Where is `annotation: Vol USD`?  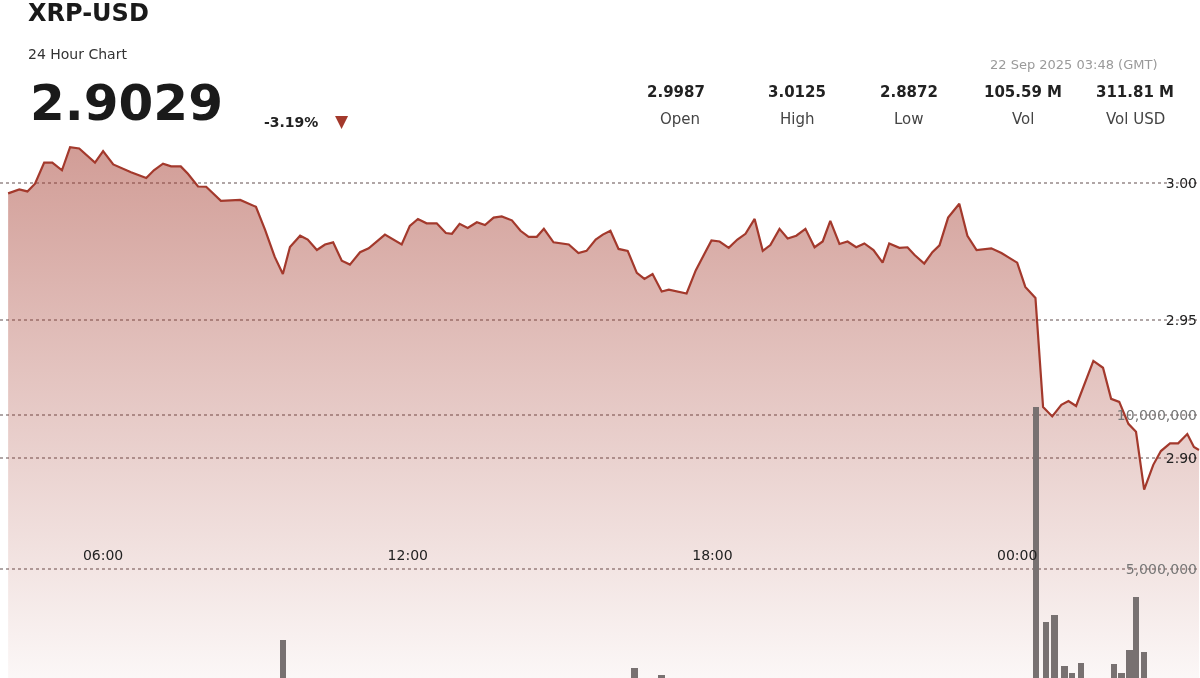
annotation: Vol USD is located at coordinates (1136, 119).